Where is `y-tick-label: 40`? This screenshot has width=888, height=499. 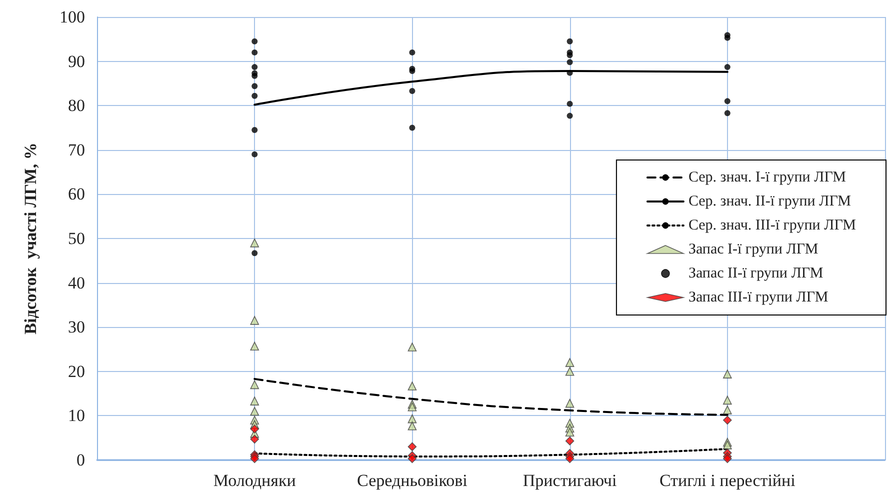
y-tick-label: 40 is located at coordinates (76, 282).